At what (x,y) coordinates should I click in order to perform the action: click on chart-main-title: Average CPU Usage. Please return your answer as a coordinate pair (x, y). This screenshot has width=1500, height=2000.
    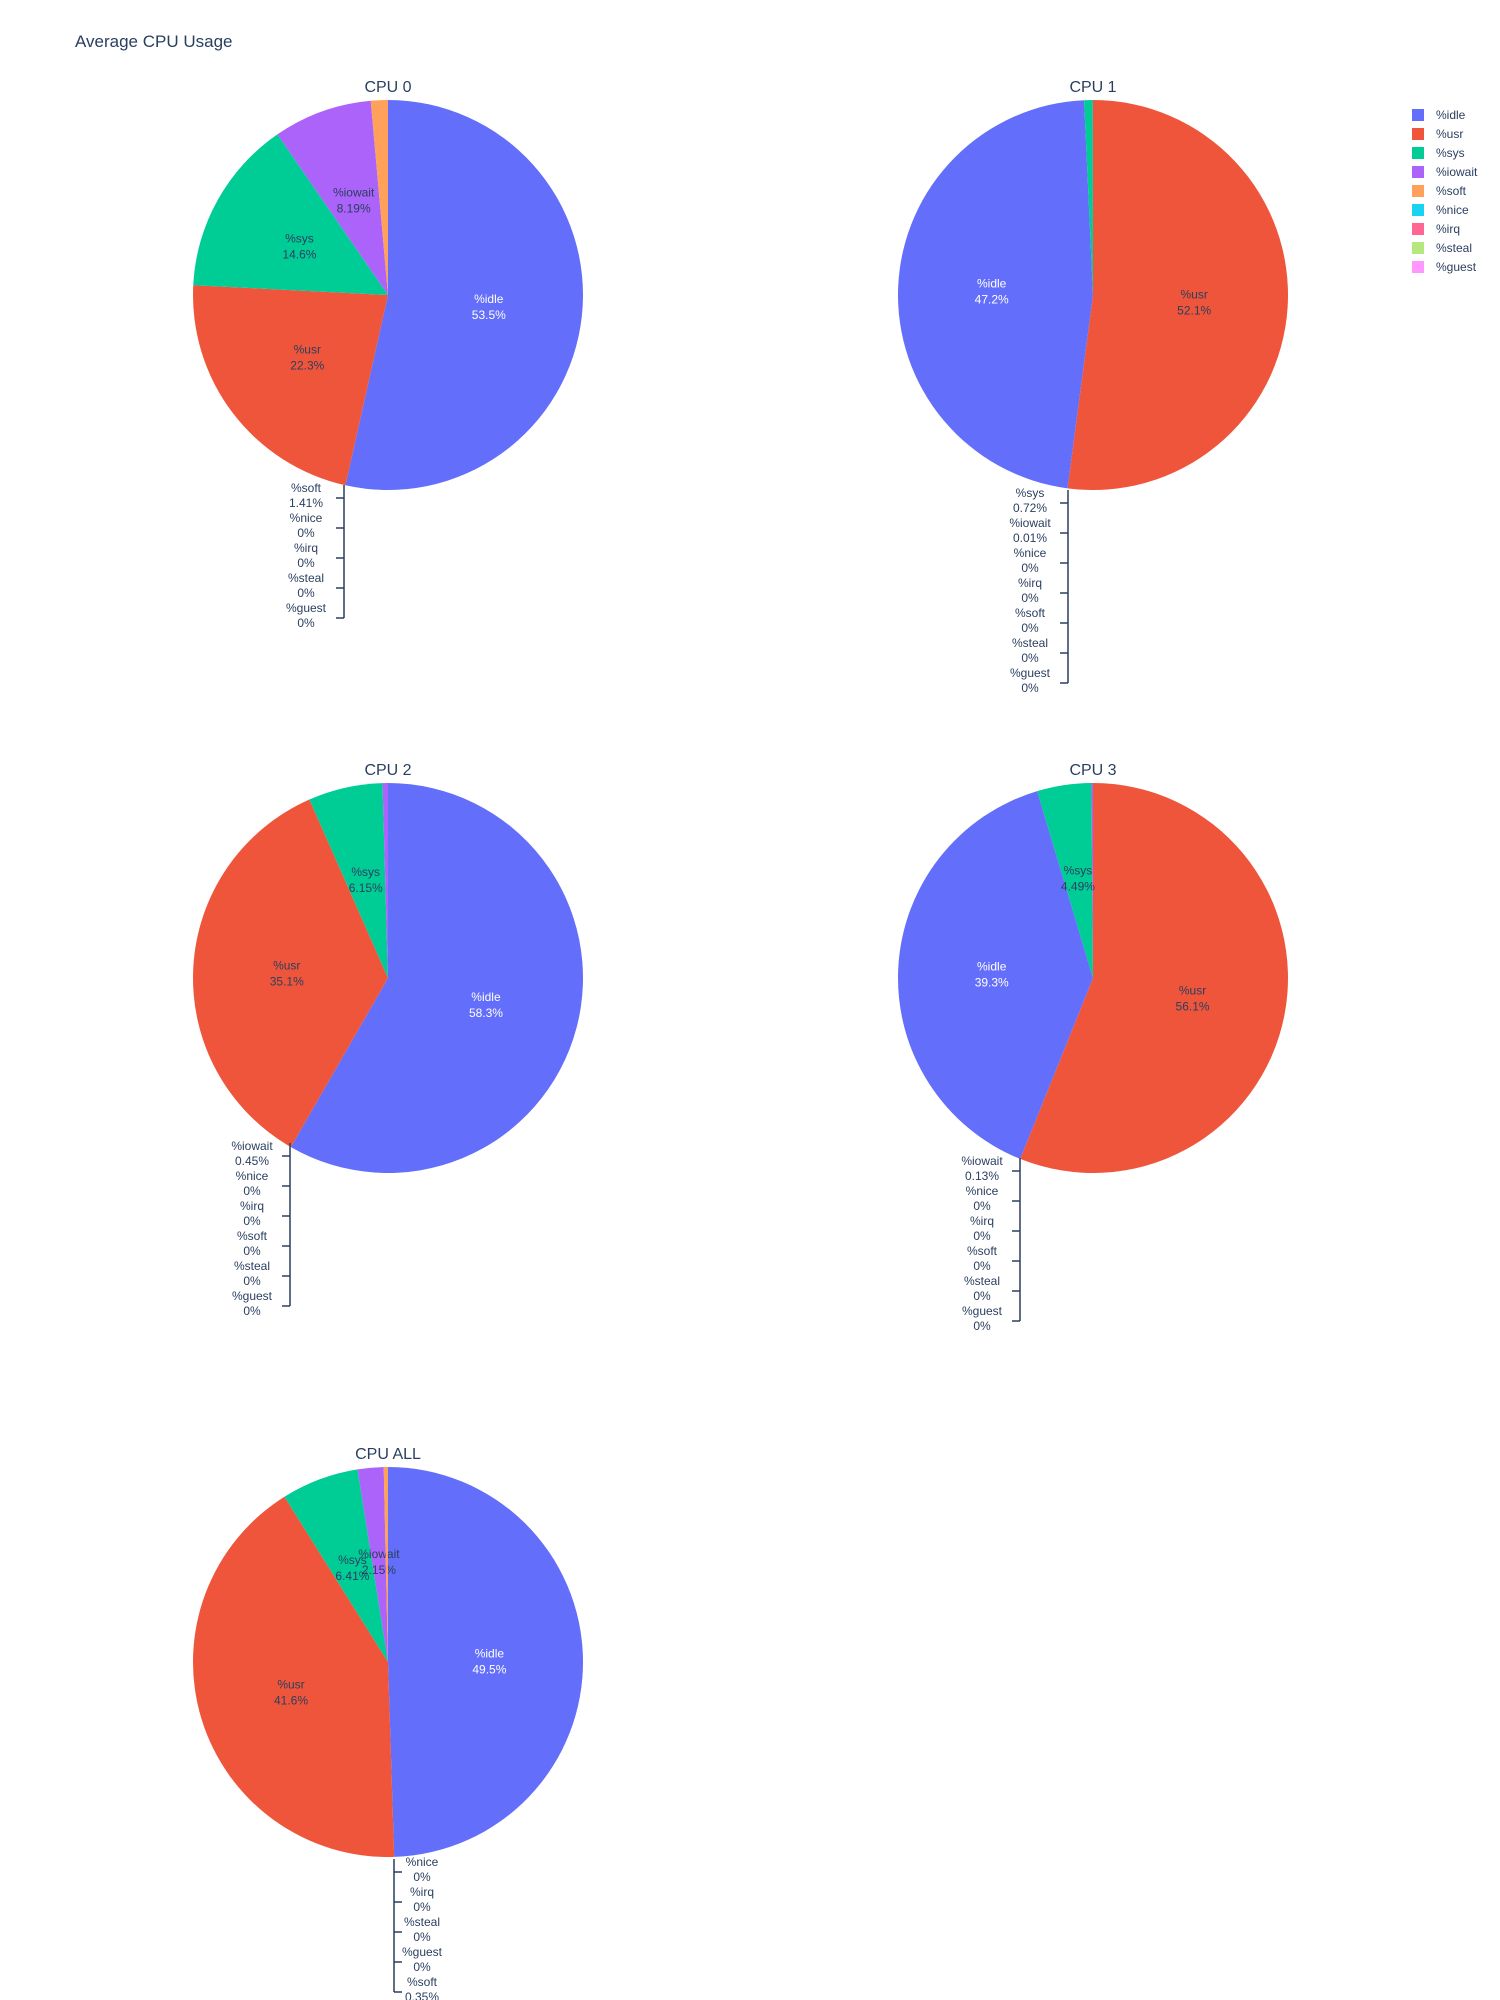
    Looking at the image, I should click on (154, 41).